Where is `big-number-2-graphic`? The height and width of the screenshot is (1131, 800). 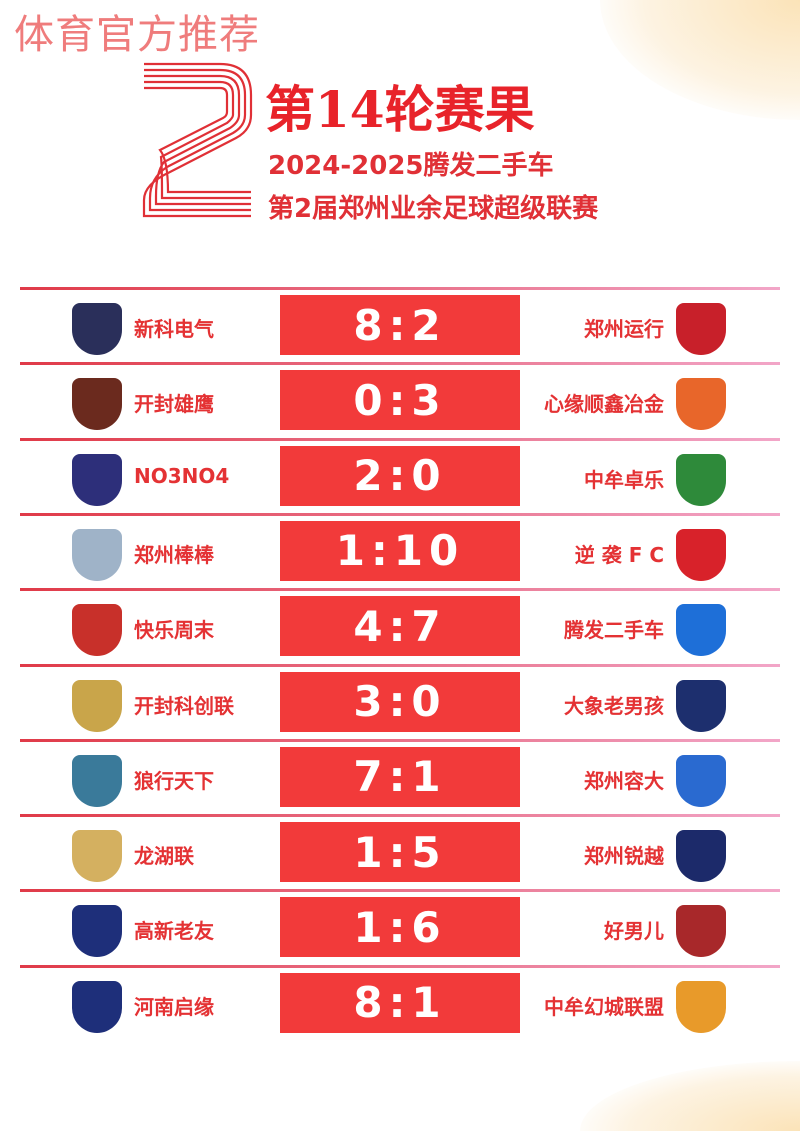
big-number-2-graphic is located at coordinates (197, 140).